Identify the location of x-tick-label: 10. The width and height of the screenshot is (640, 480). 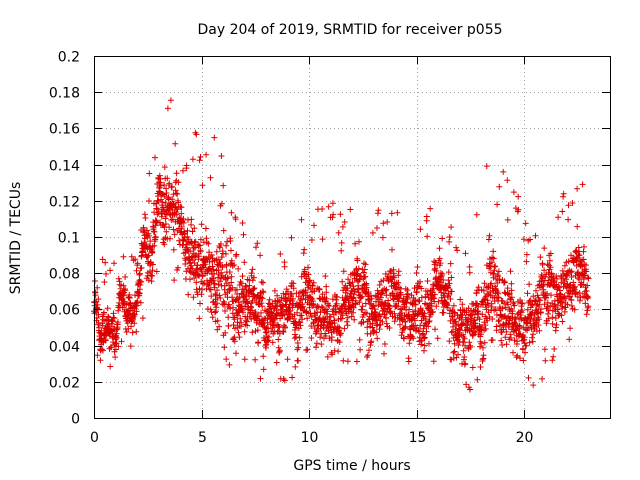
(310, 438).